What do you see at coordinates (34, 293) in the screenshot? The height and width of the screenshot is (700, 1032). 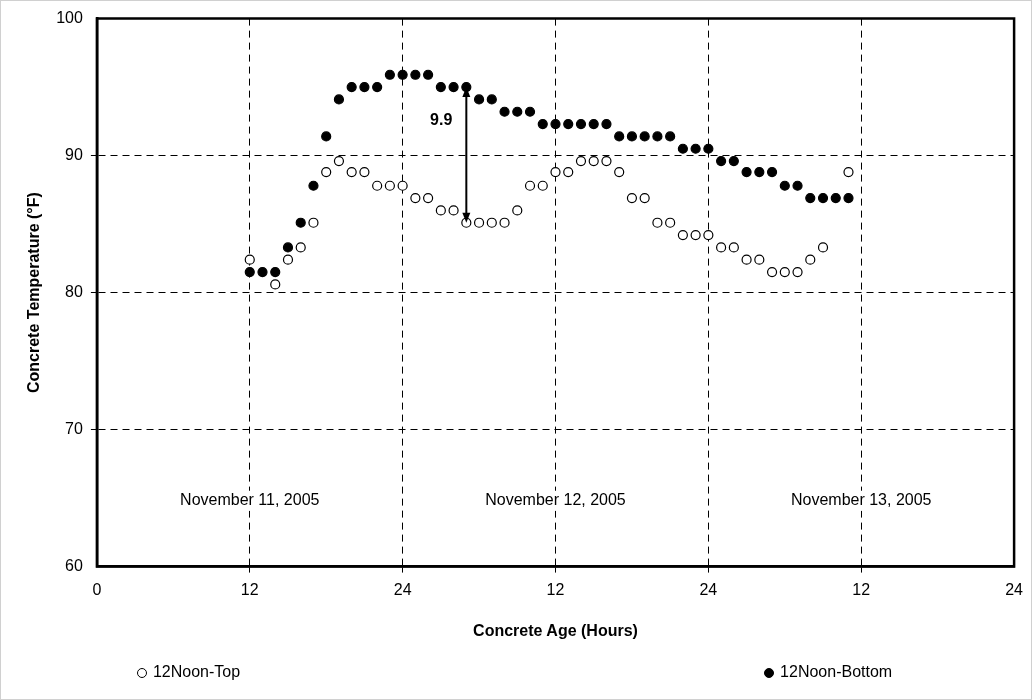 I see `y-axis-title: Concrete Temperature (°F)` at bounding box center [34, 293].